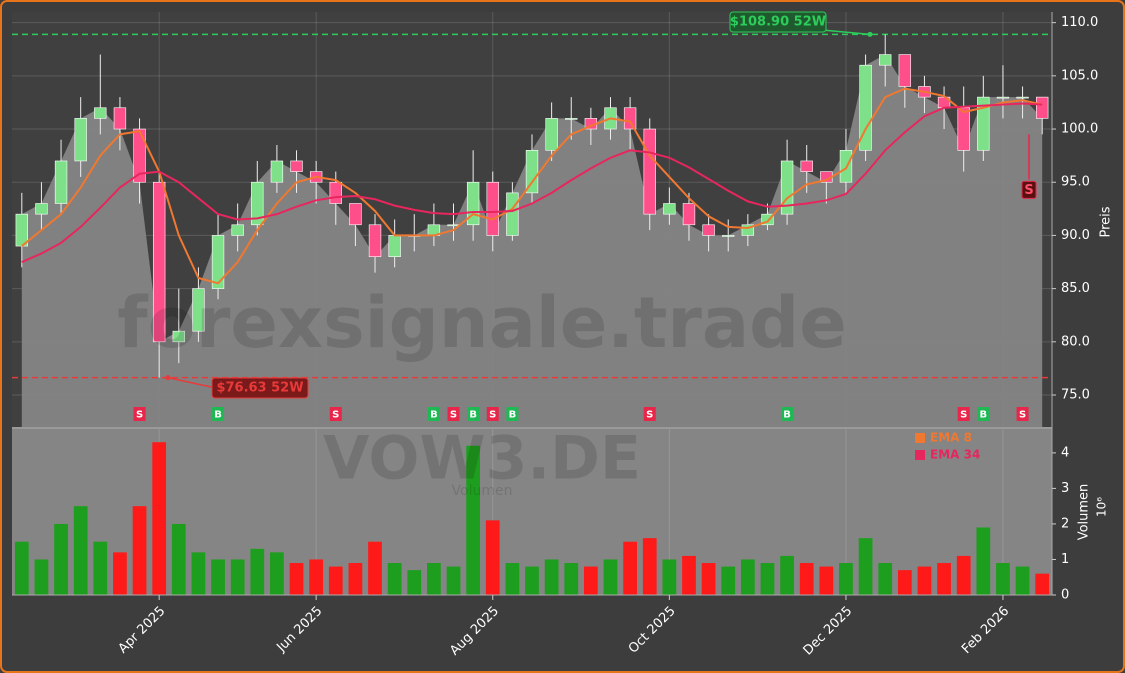 The image size is (1125, 673). Describe the element at coordinates (1075, 288) in the screenshot. I see `y-tick-label: 85.0` at that location.